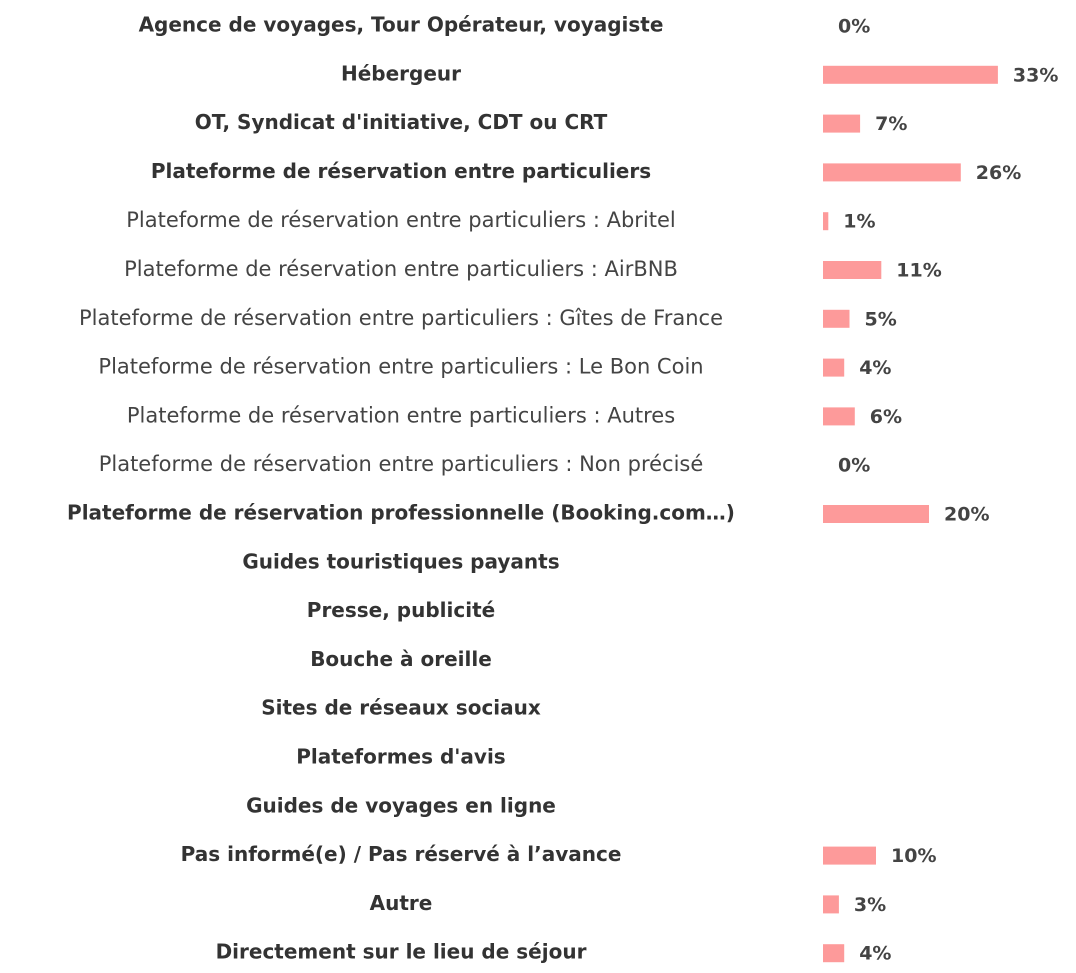 The image size is (1076, 973). I want to click on value-label: 26%, so click(998, 173).